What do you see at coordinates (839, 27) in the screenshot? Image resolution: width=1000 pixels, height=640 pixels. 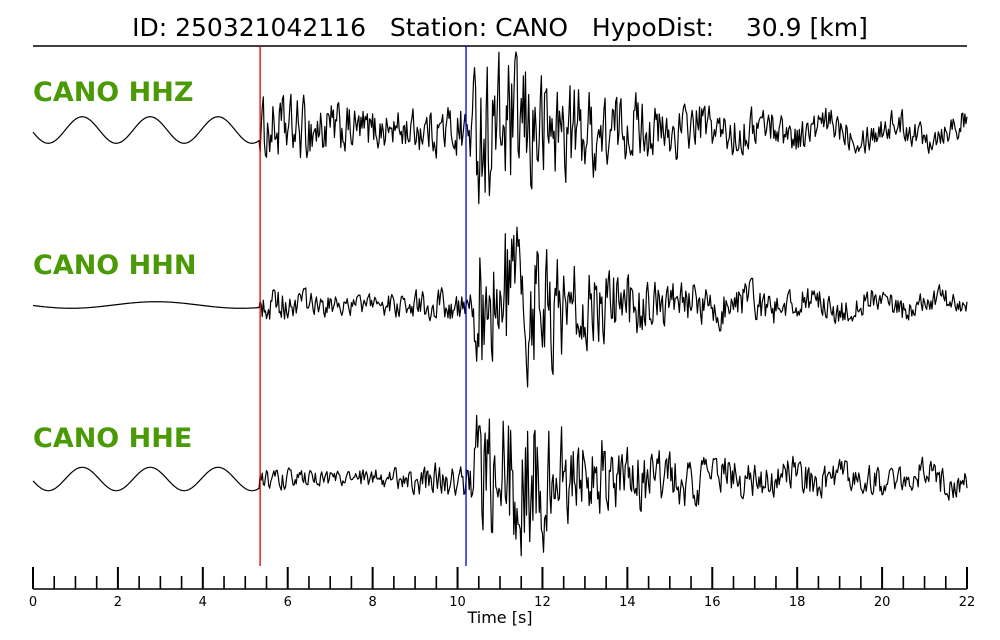 I see `title-hypodist-unit: [km]` at bounding box center [839, 27].